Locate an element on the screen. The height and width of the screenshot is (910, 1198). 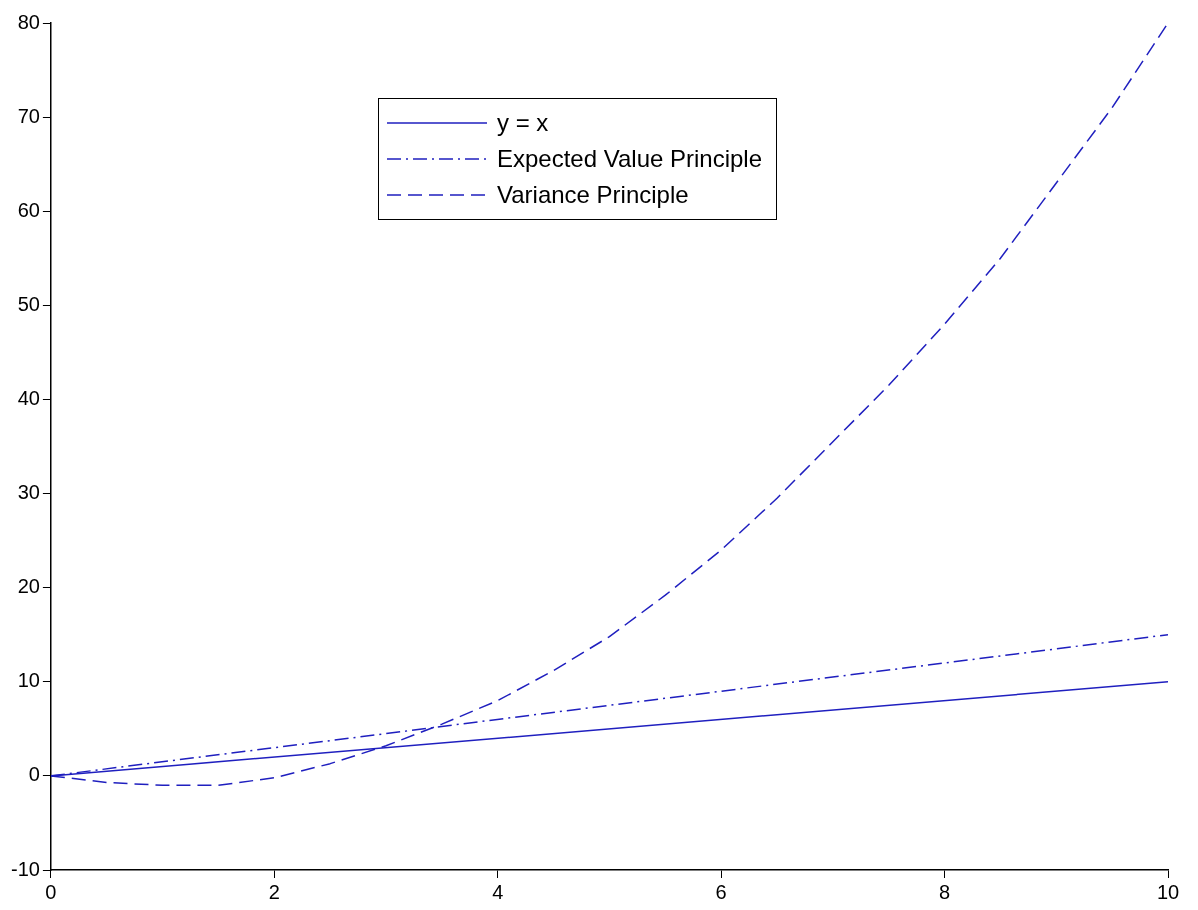
y-tick-label: 20 is located at coordinates (28, 586).